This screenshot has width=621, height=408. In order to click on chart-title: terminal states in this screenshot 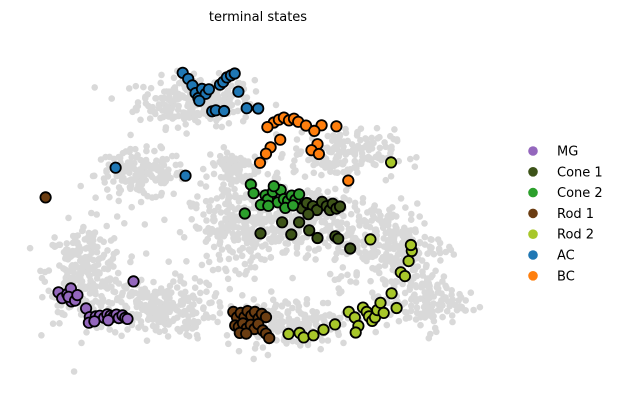, I will do `click(258, 17)`.